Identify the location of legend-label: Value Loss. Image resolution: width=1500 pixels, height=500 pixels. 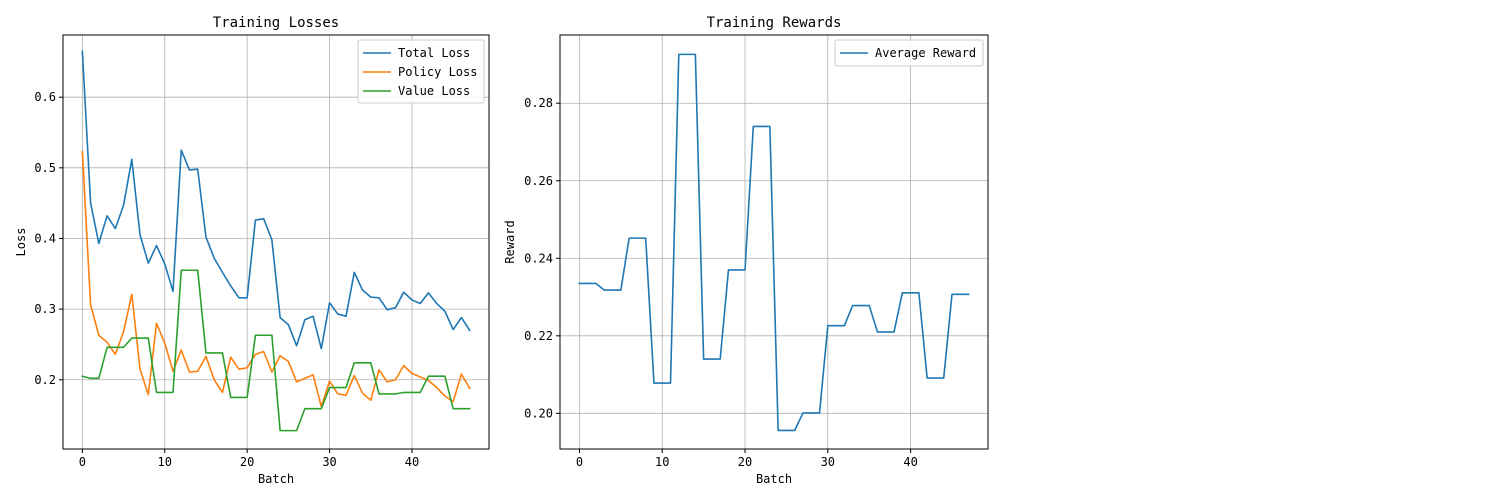
(434, 91).